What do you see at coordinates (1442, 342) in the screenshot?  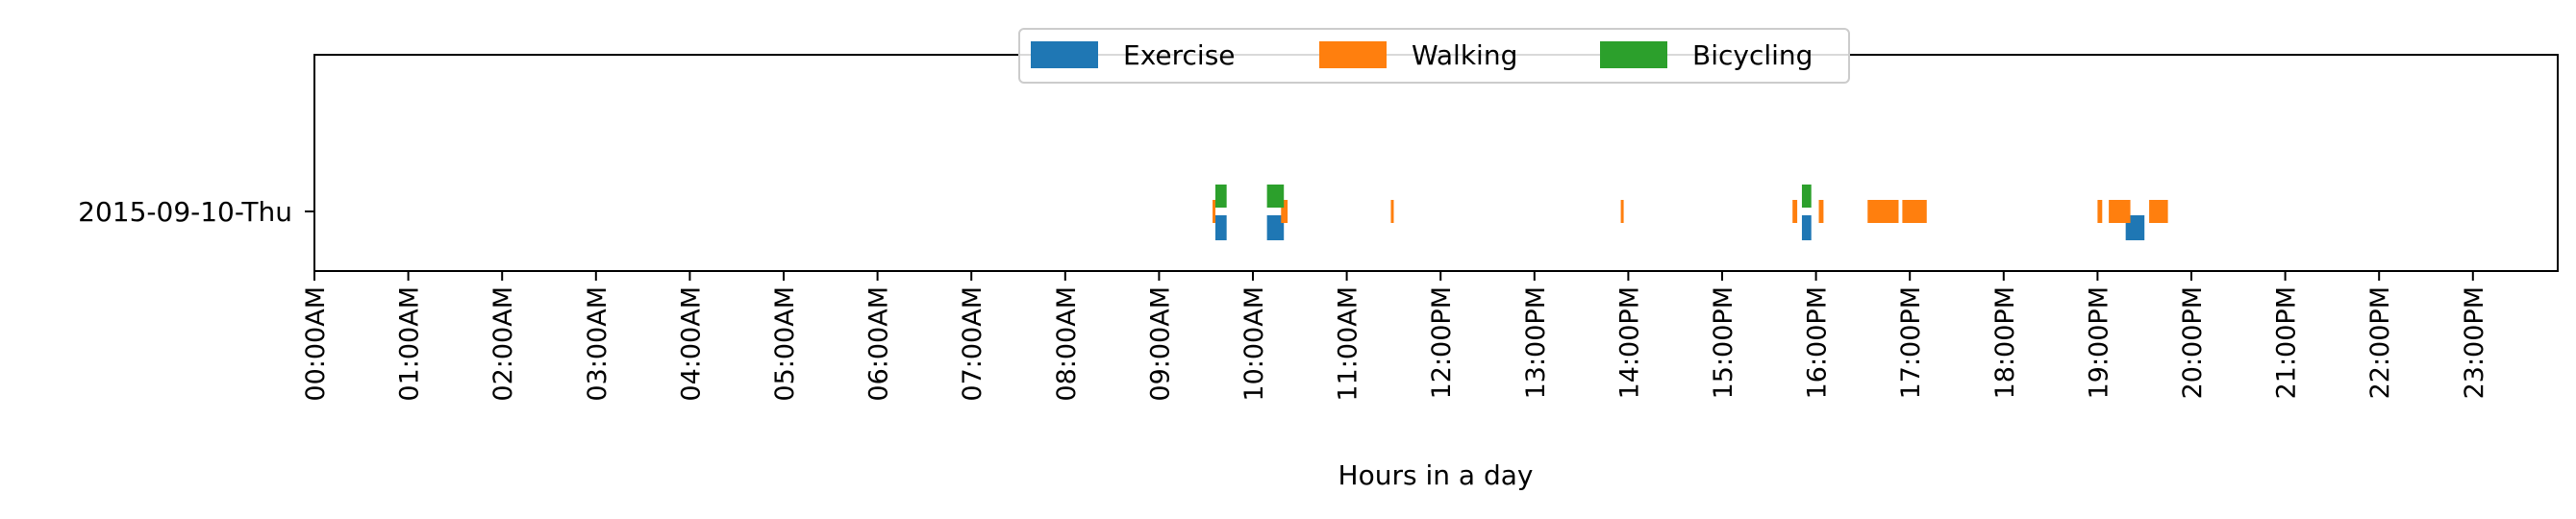 I see `x-tick-label: 12:00PM` at bounding box center [1442, 342].